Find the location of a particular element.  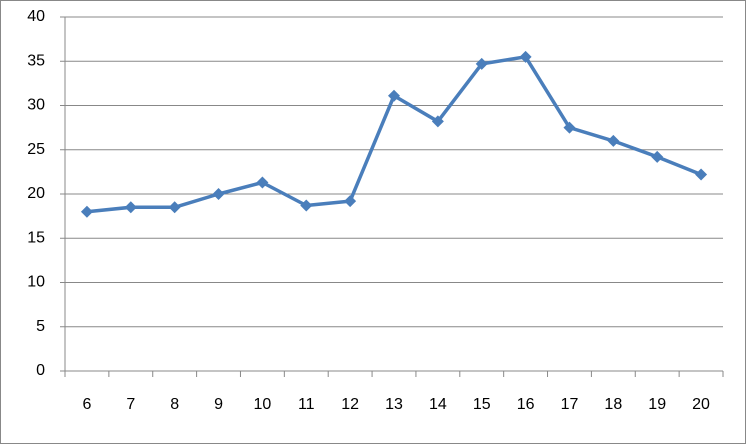

x-tick-label: 11 is located at coordinates (306, 404).